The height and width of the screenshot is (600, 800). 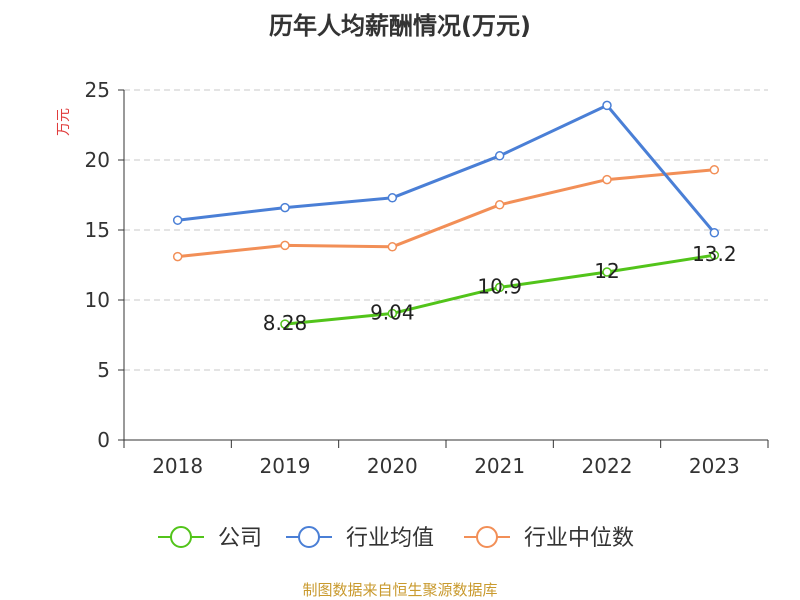 I want to click on legend-label: 行业均值, so click(x=390, y=538).